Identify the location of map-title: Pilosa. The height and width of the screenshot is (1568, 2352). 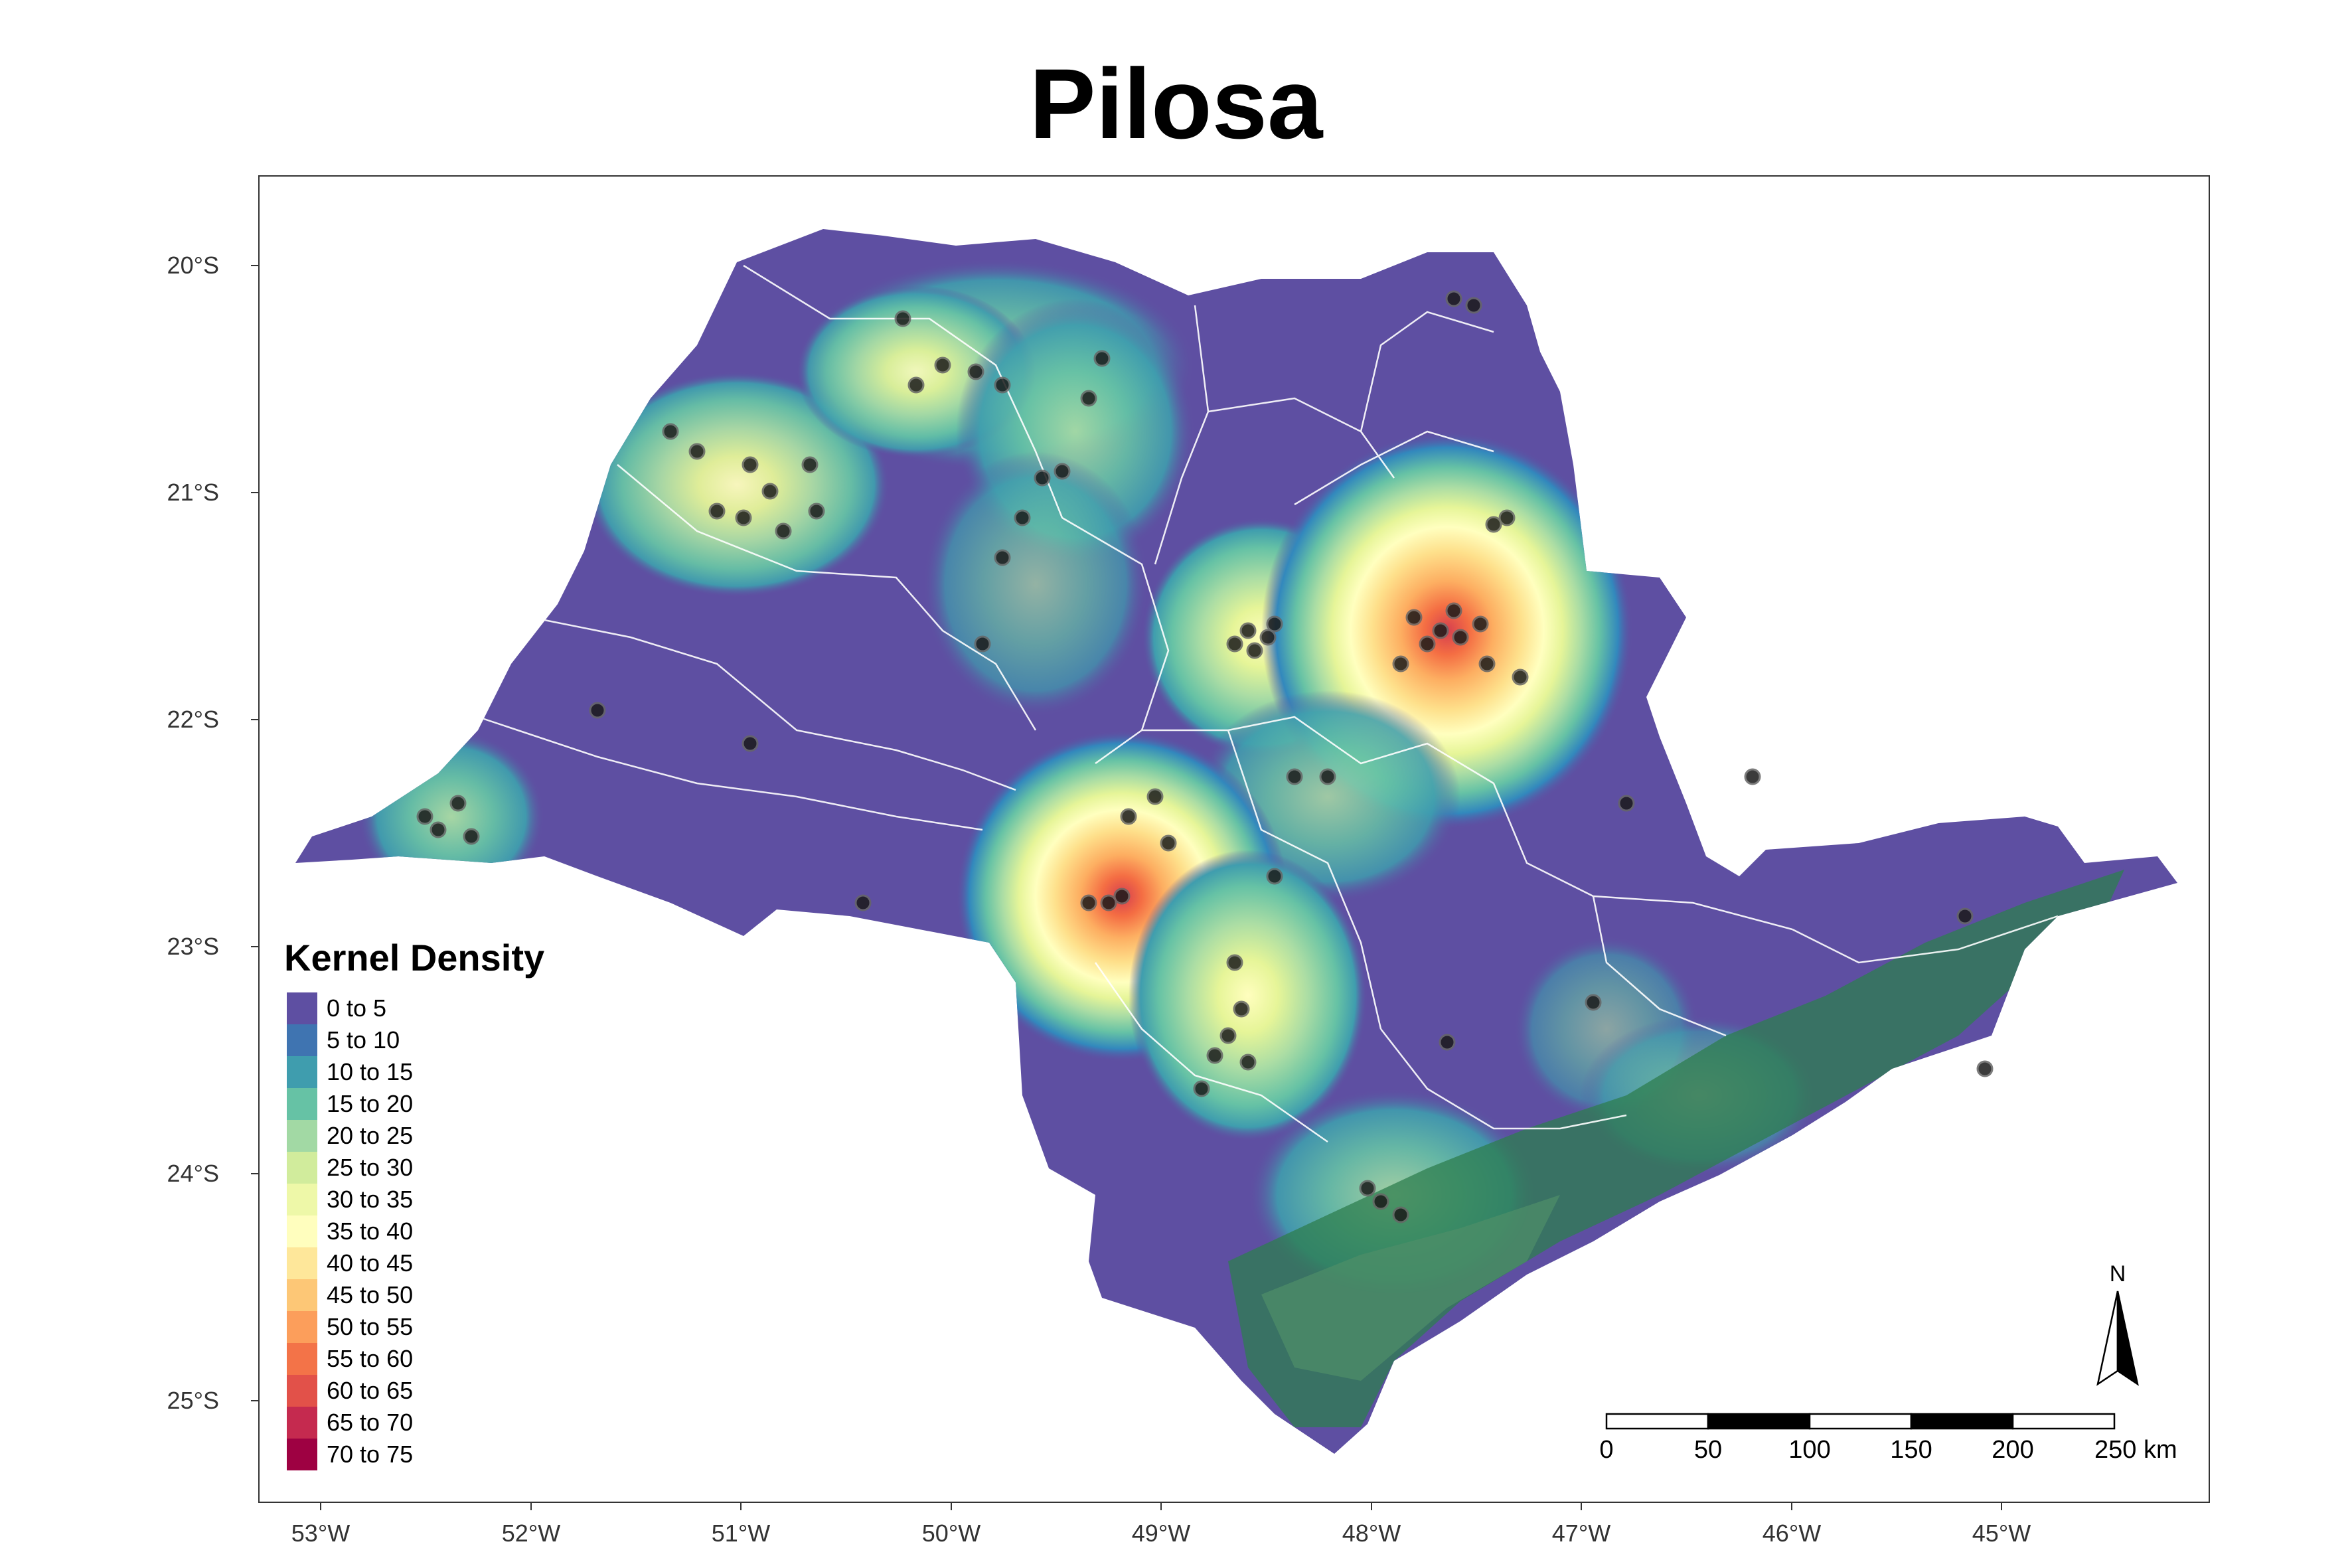
(1176, 104).